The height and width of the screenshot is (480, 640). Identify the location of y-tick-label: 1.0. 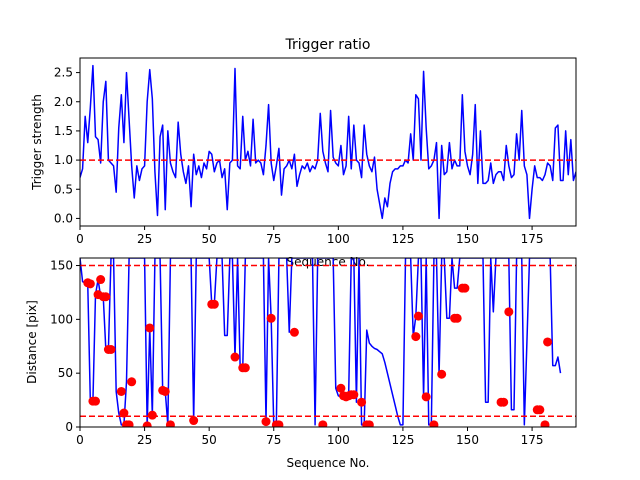
(63, 160).